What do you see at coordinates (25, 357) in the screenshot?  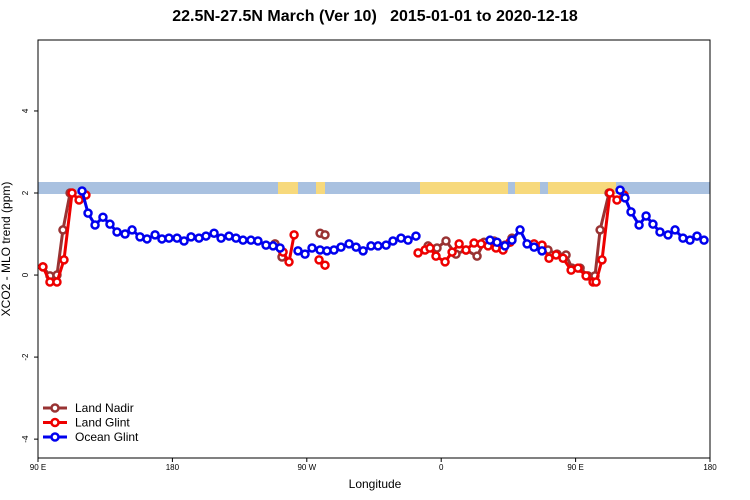 I see `y-tick-label: -2` at bounding box center [25, 357].